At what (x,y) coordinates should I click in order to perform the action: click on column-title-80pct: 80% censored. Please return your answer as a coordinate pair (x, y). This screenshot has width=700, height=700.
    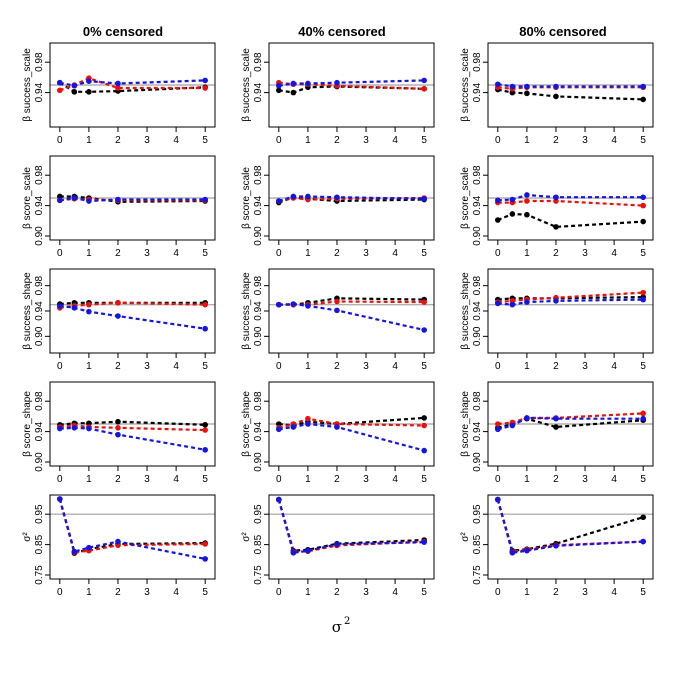
    Looking at the image, I should click on (562, 31).